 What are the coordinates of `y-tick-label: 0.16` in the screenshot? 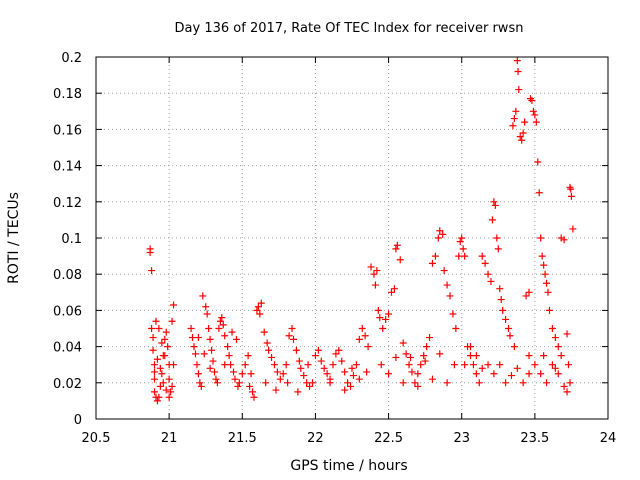 It's located at (67, 130).